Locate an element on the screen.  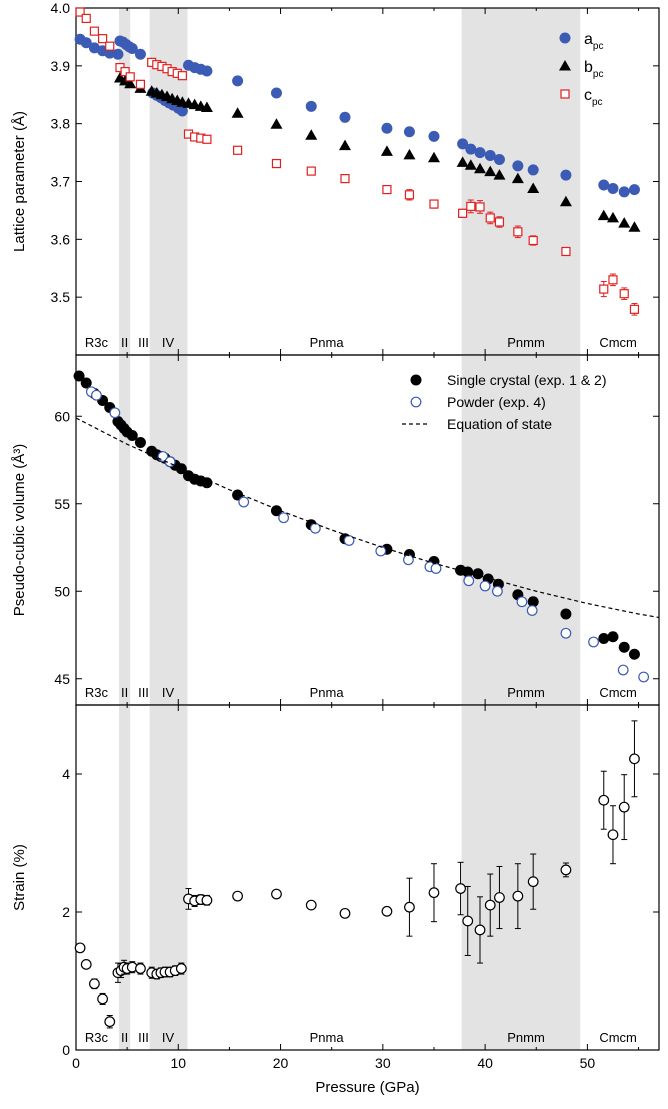
legend-label: apc is located at coordinates (593, 41).